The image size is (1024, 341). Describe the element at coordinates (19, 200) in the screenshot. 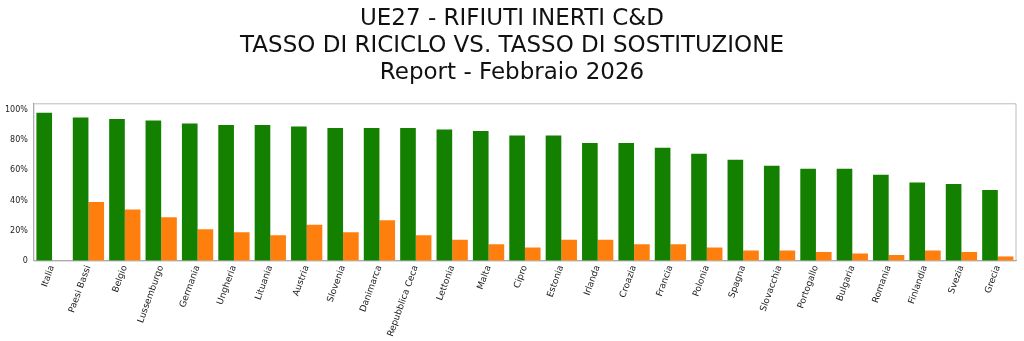

I see `y-tick-label: 40%` at that location.